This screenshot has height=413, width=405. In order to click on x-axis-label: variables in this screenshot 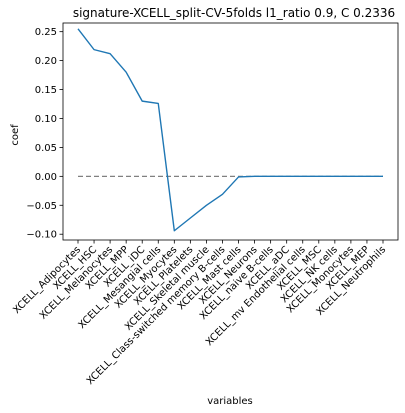, I will do `click(230, 401)`.